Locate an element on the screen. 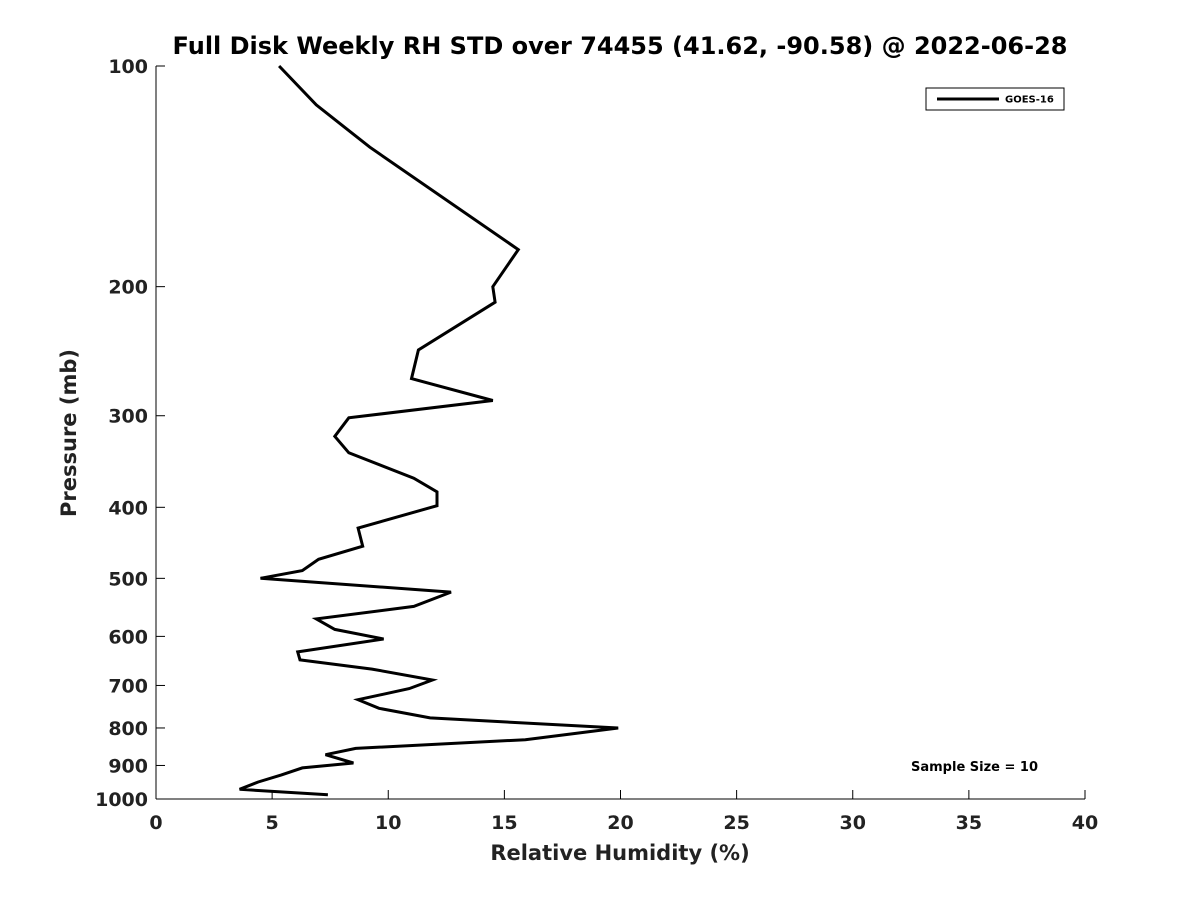 The height and width of the screenshot is (900, 1200). y-tick-label: 500 is located at coordinates (128, 579).